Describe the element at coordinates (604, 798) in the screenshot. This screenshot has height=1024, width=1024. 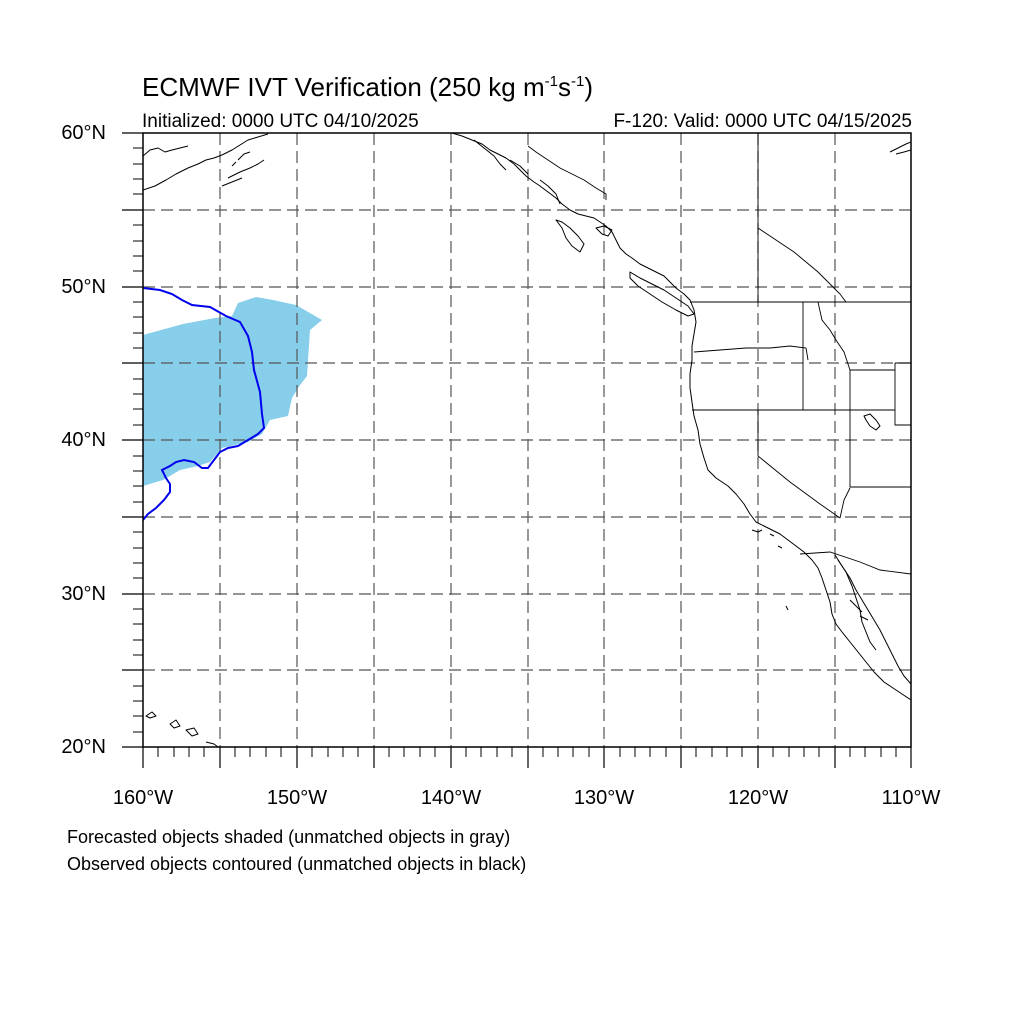
I see `lon-label-130w: 130°W` at that location.